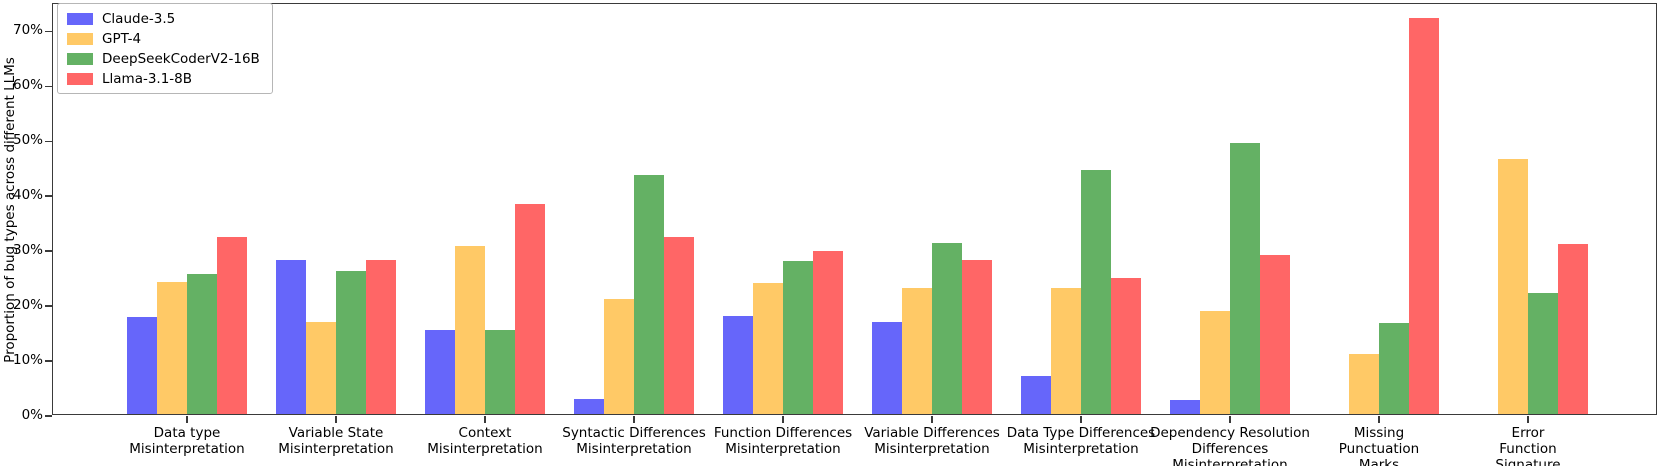 Image resolution: width=1661 pixels, height=466 pixels. I want to click on x-tick-label: Data type Misinterpretation, so click(187, 441).